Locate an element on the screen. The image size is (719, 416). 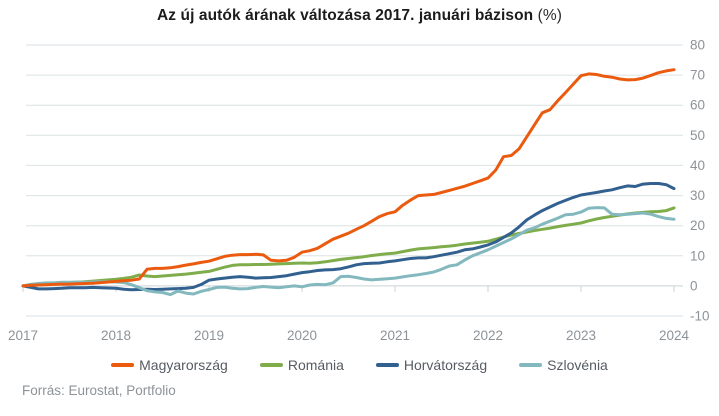
svg-text: 0 is located at coordinates (694, 285).